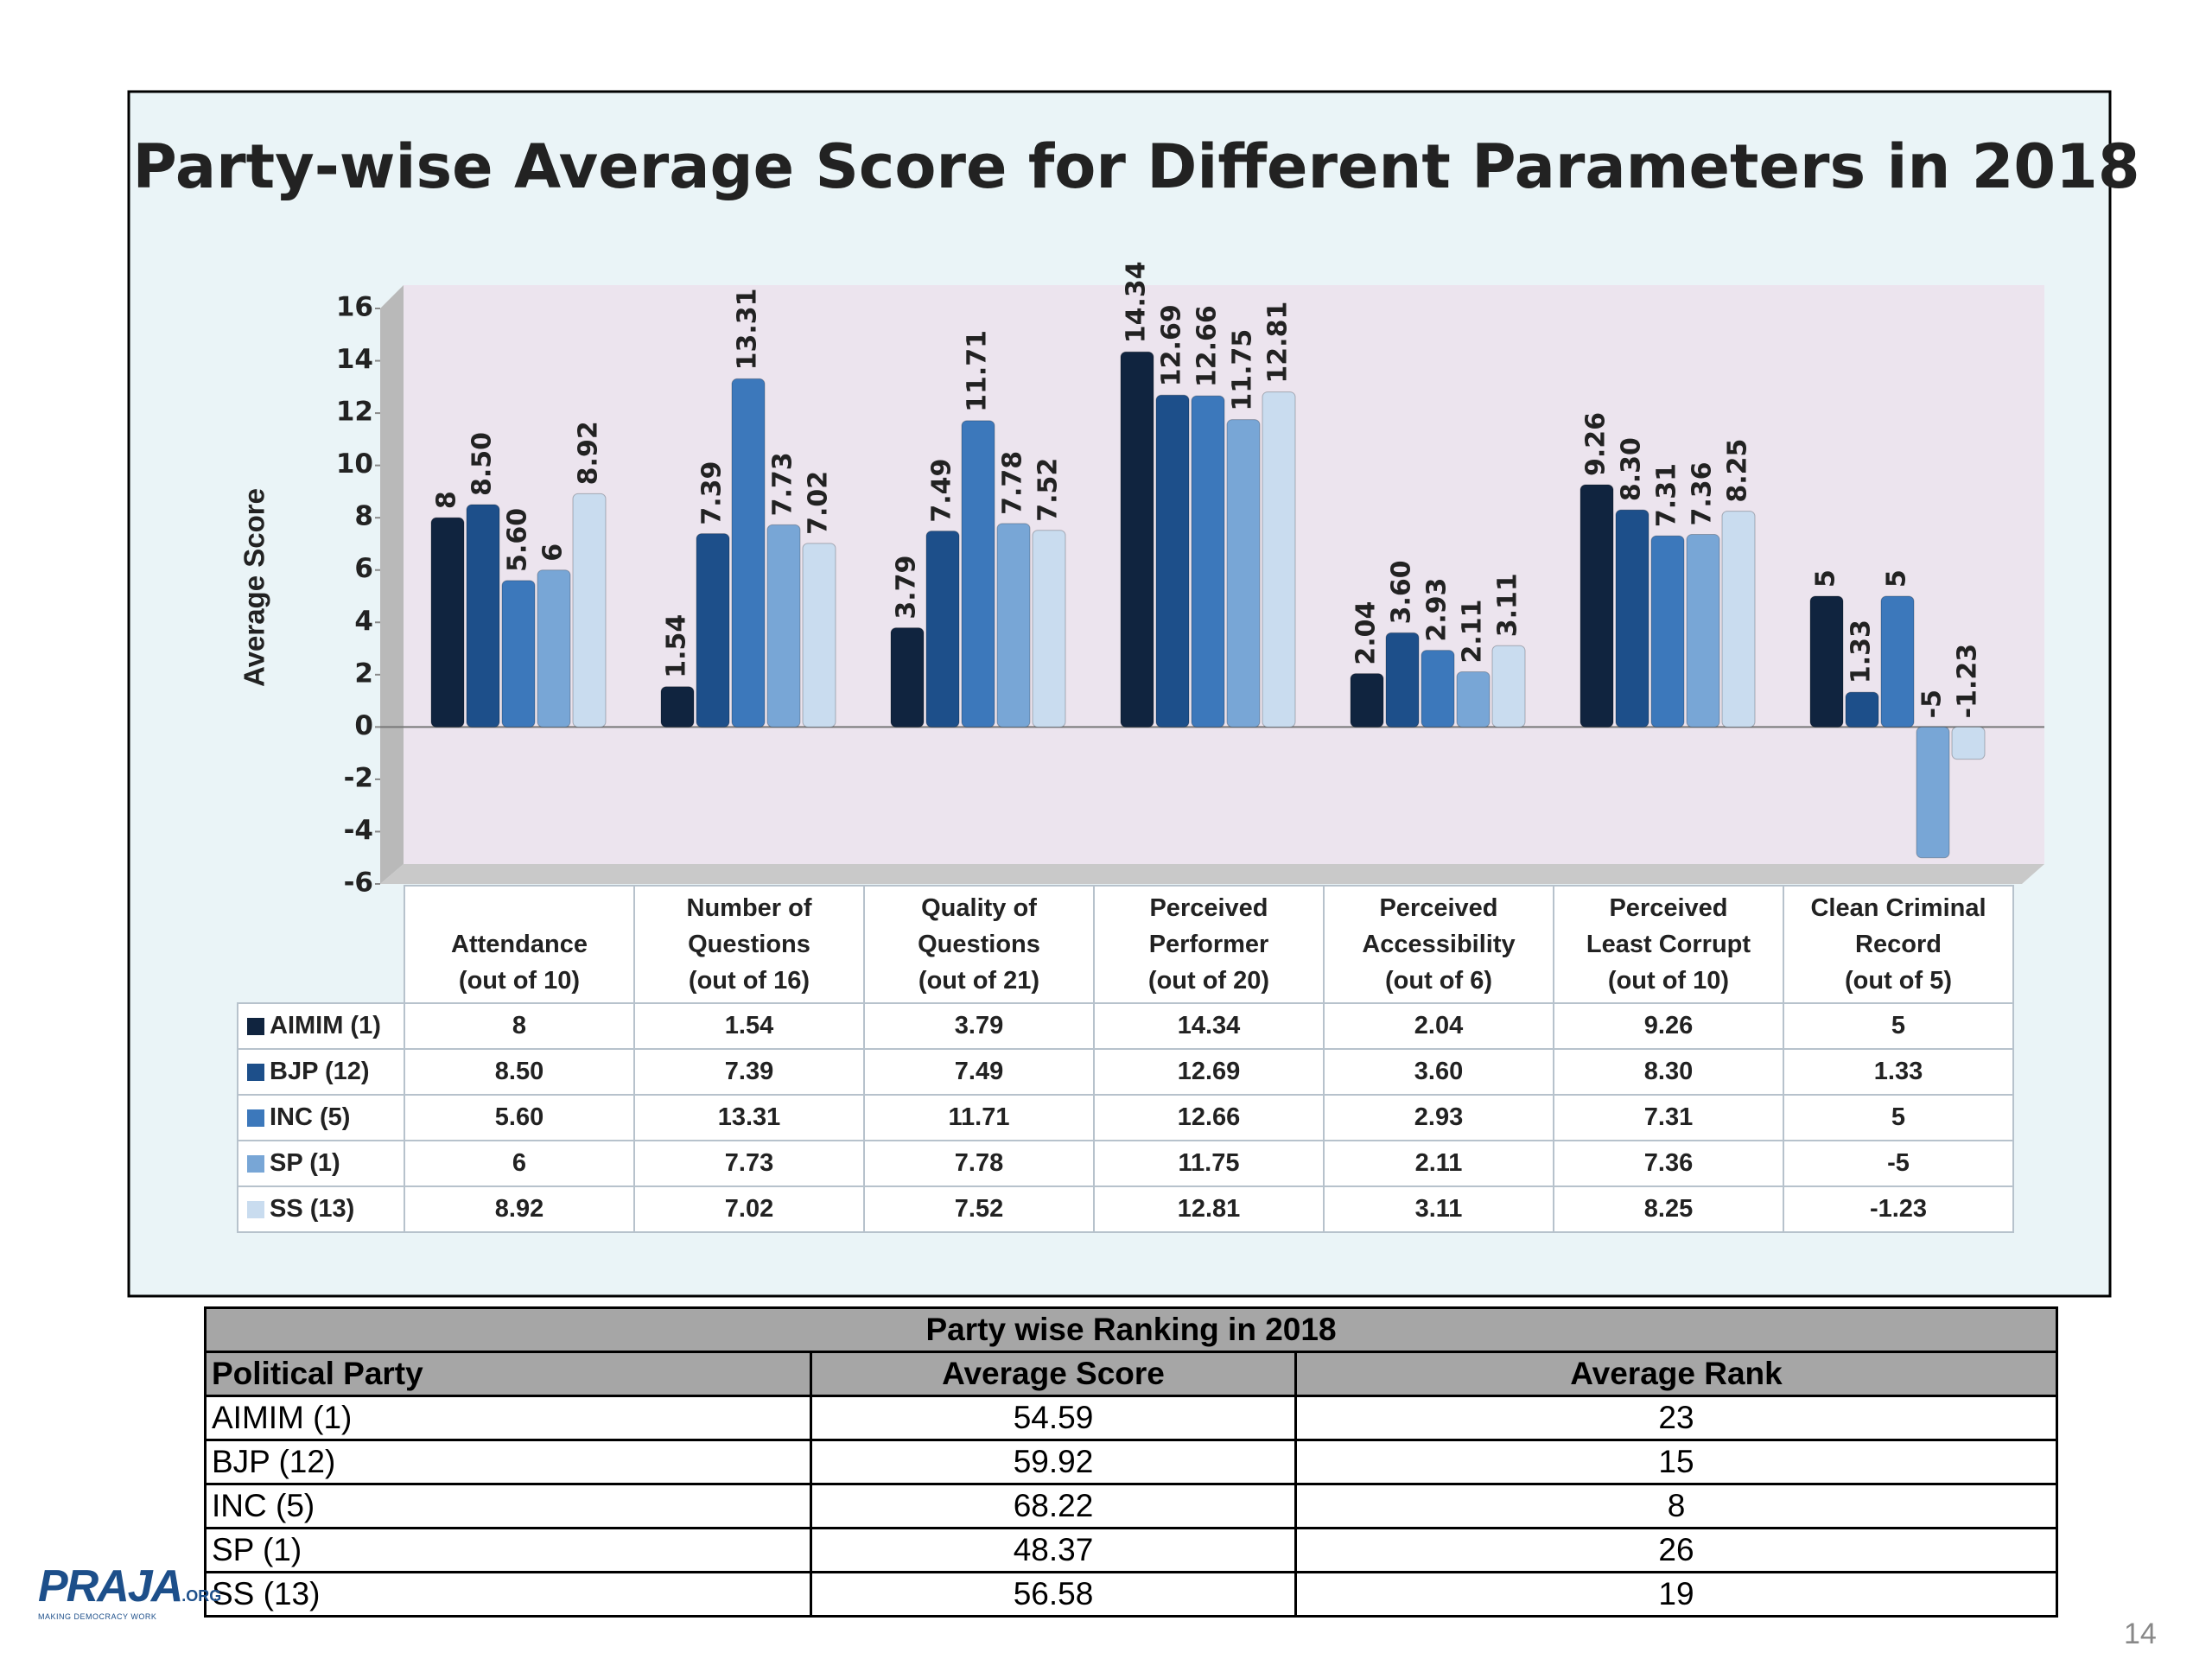  What do you see at coordinates (749, 1117) in the screenshot?
I see `table-value: 13.31` at bounding box center [749, 1117].